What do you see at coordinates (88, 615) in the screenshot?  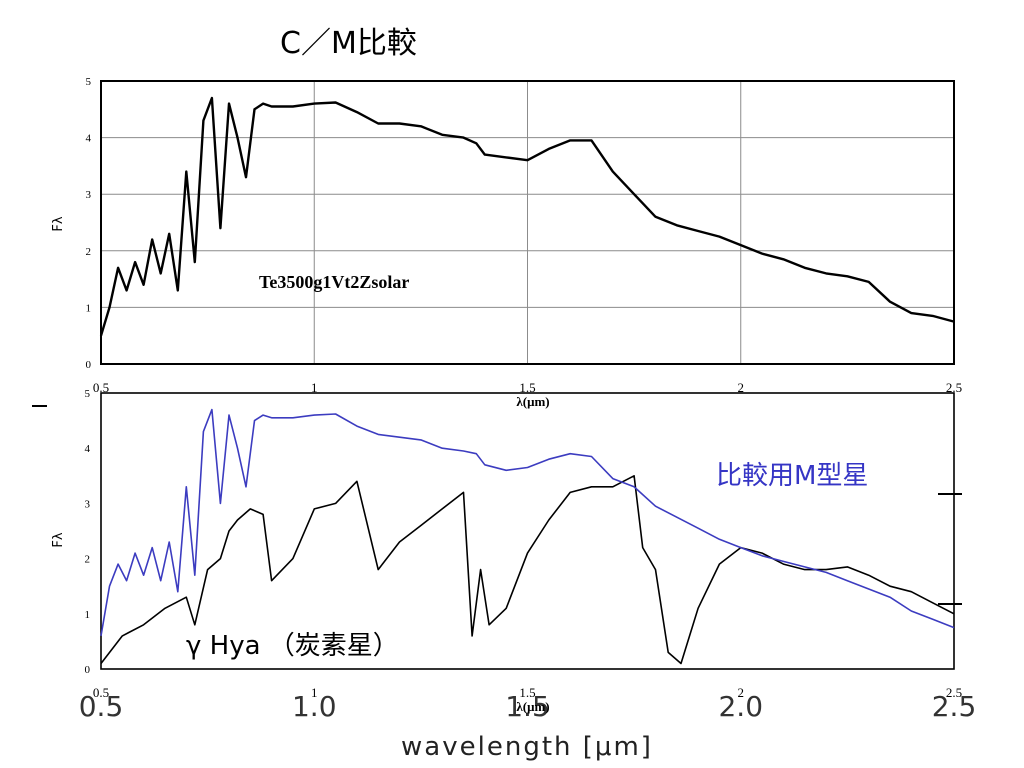 I see `bottom-y-tick-label: 1` at bounding box center [88, 615].